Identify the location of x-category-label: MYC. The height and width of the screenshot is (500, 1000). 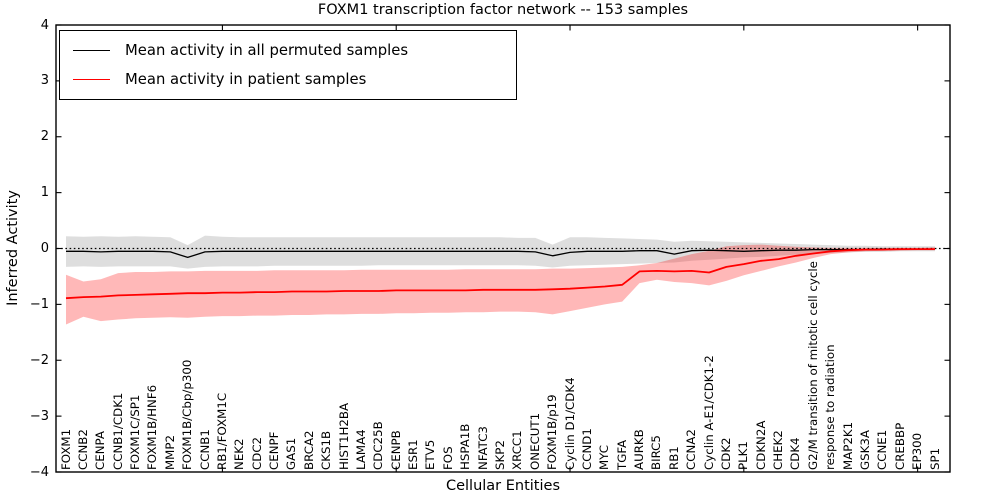
(604, 457).